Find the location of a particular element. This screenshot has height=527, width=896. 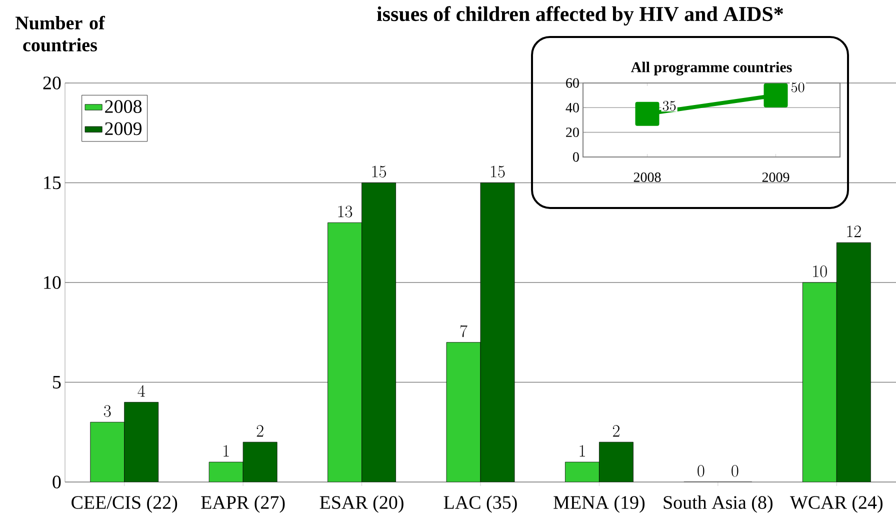

data-label: 12 is located at coordinates (854, 232).